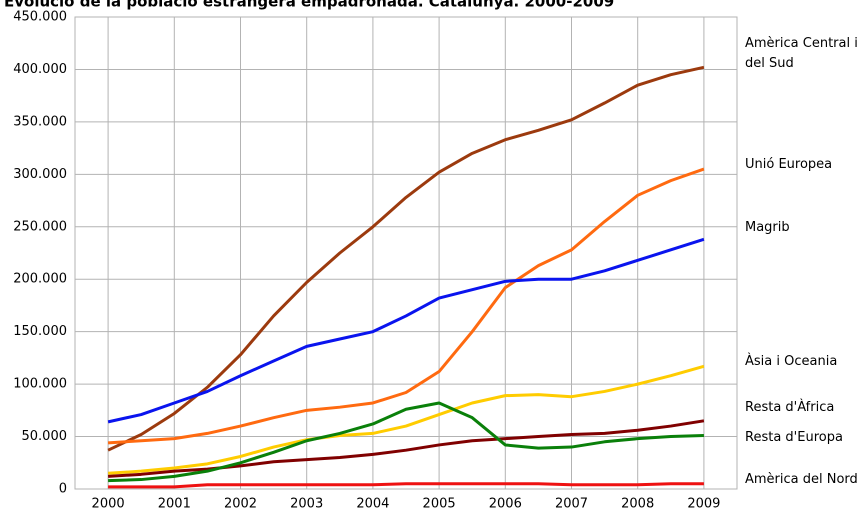  I want to click on x-tick-label: 2003, so click(306, 504).